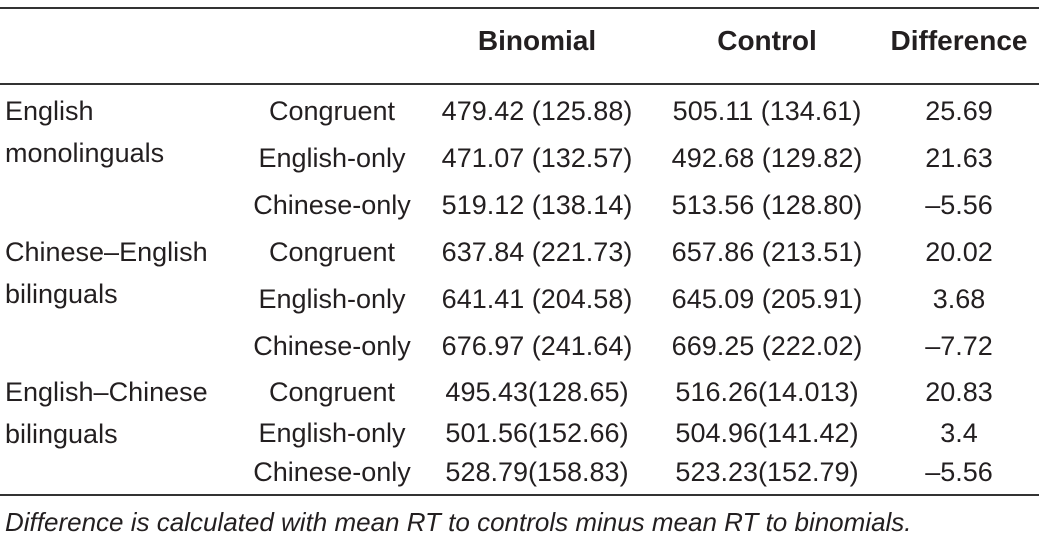  Describe the element at coordinates (959, 346) in the screenshot. I see `cell-difference: –7.72` at that location.